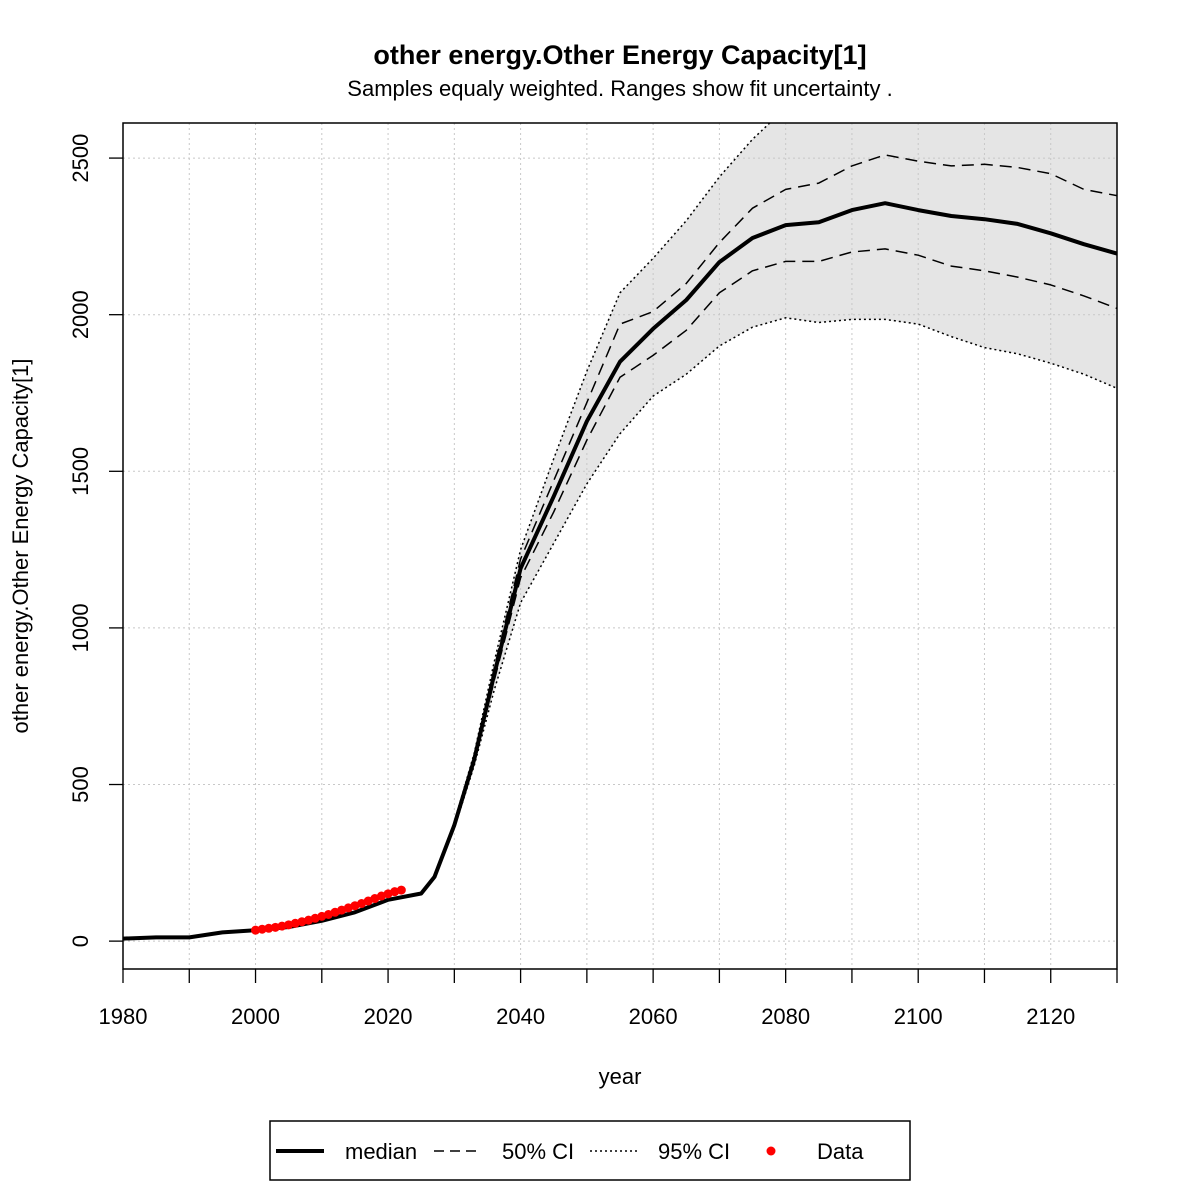 This screenshot has width=1181, height=1186. Describe the element at coordinates (538, 1151) in the screenshot. I see `legend-label: 50% CI` at that location.